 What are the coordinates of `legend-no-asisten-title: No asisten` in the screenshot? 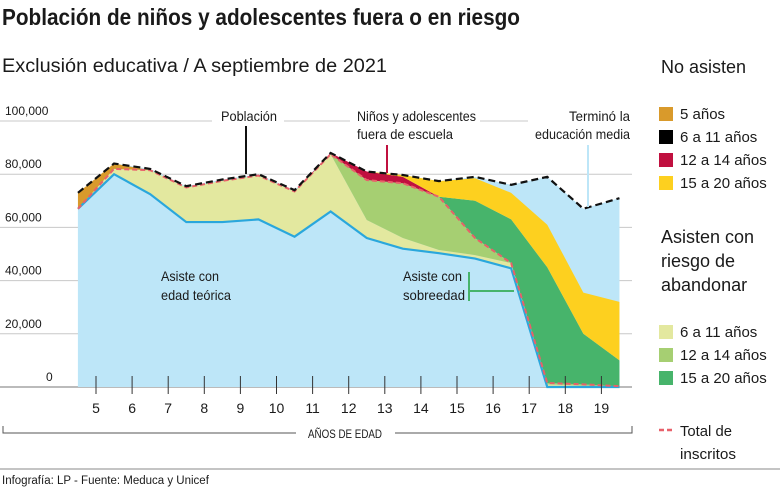 It's located at (703, 67).